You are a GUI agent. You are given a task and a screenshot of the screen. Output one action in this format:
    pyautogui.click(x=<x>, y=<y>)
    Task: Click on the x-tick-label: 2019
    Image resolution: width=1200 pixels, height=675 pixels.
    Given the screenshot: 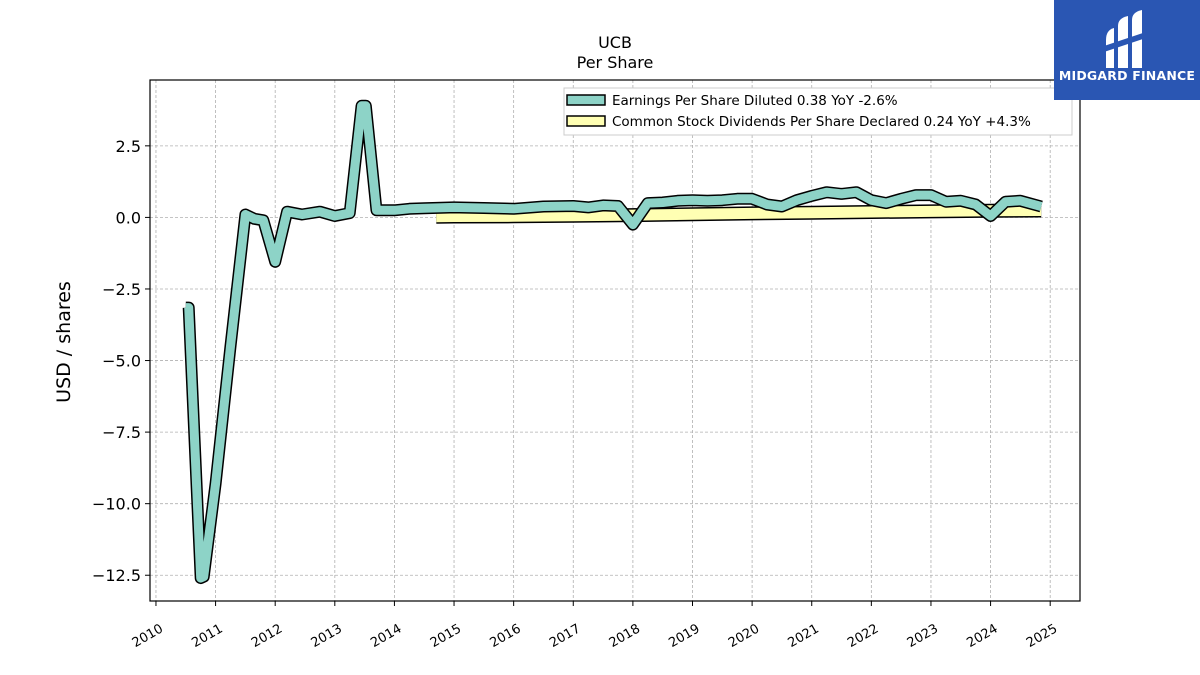 What is the action you would take?
    pyautogui.click(x=684, y=636)
    